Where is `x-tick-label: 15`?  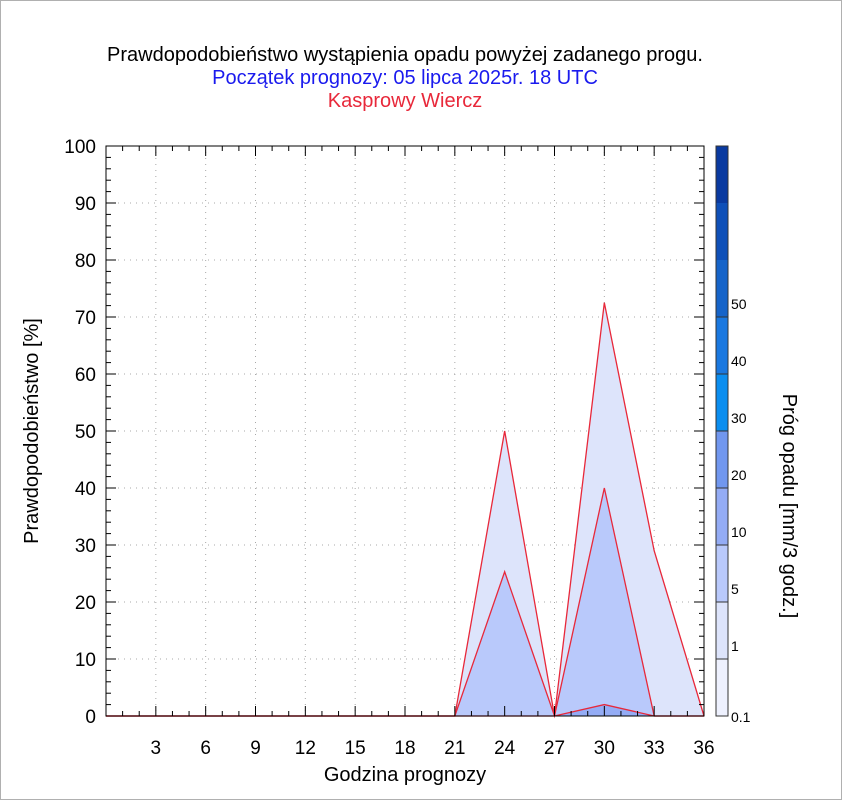 x-tick-label: 15 is located at coordinates (355, 748).